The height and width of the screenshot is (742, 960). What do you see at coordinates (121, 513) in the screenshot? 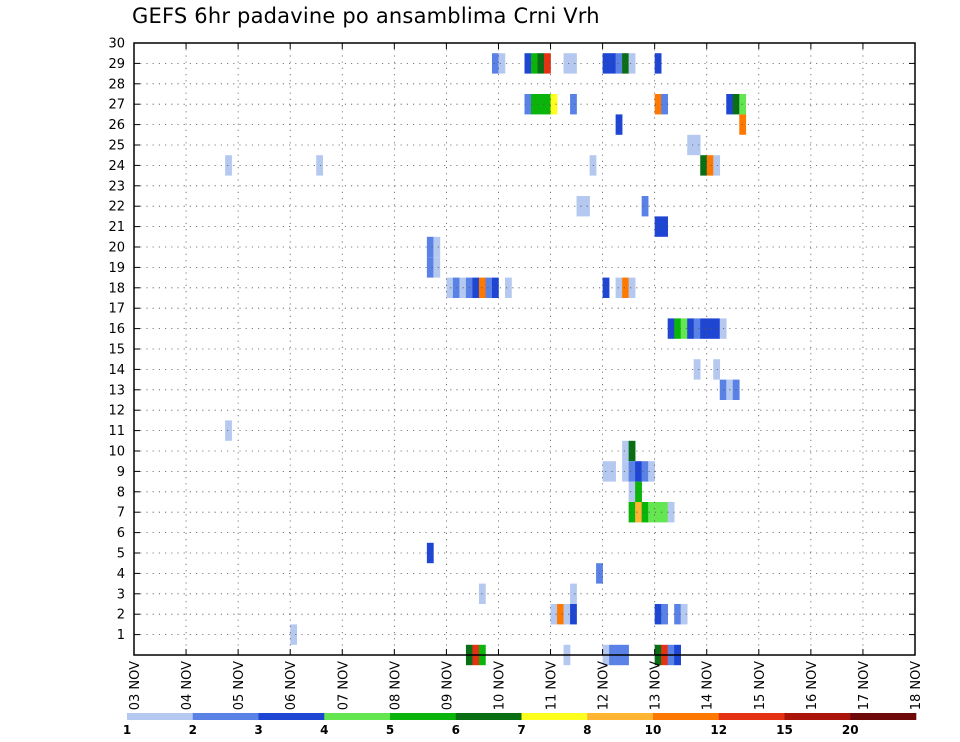
I see `y-tick-label: 7` at bounding box center [121, 513].